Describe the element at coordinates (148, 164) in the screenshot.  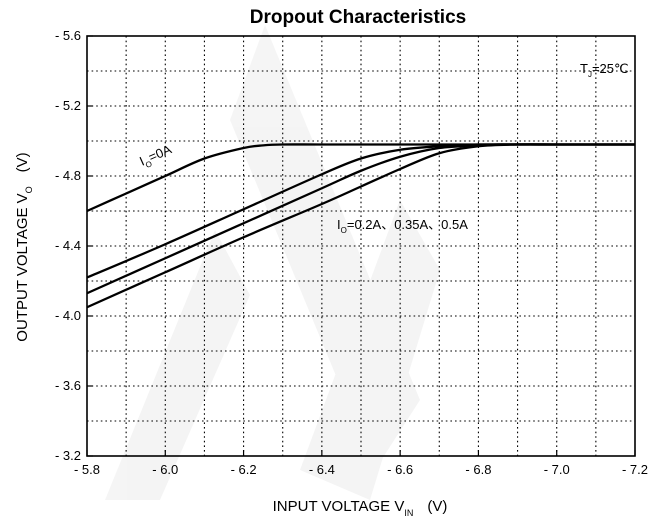
I see `io0-sub: O` at that location.